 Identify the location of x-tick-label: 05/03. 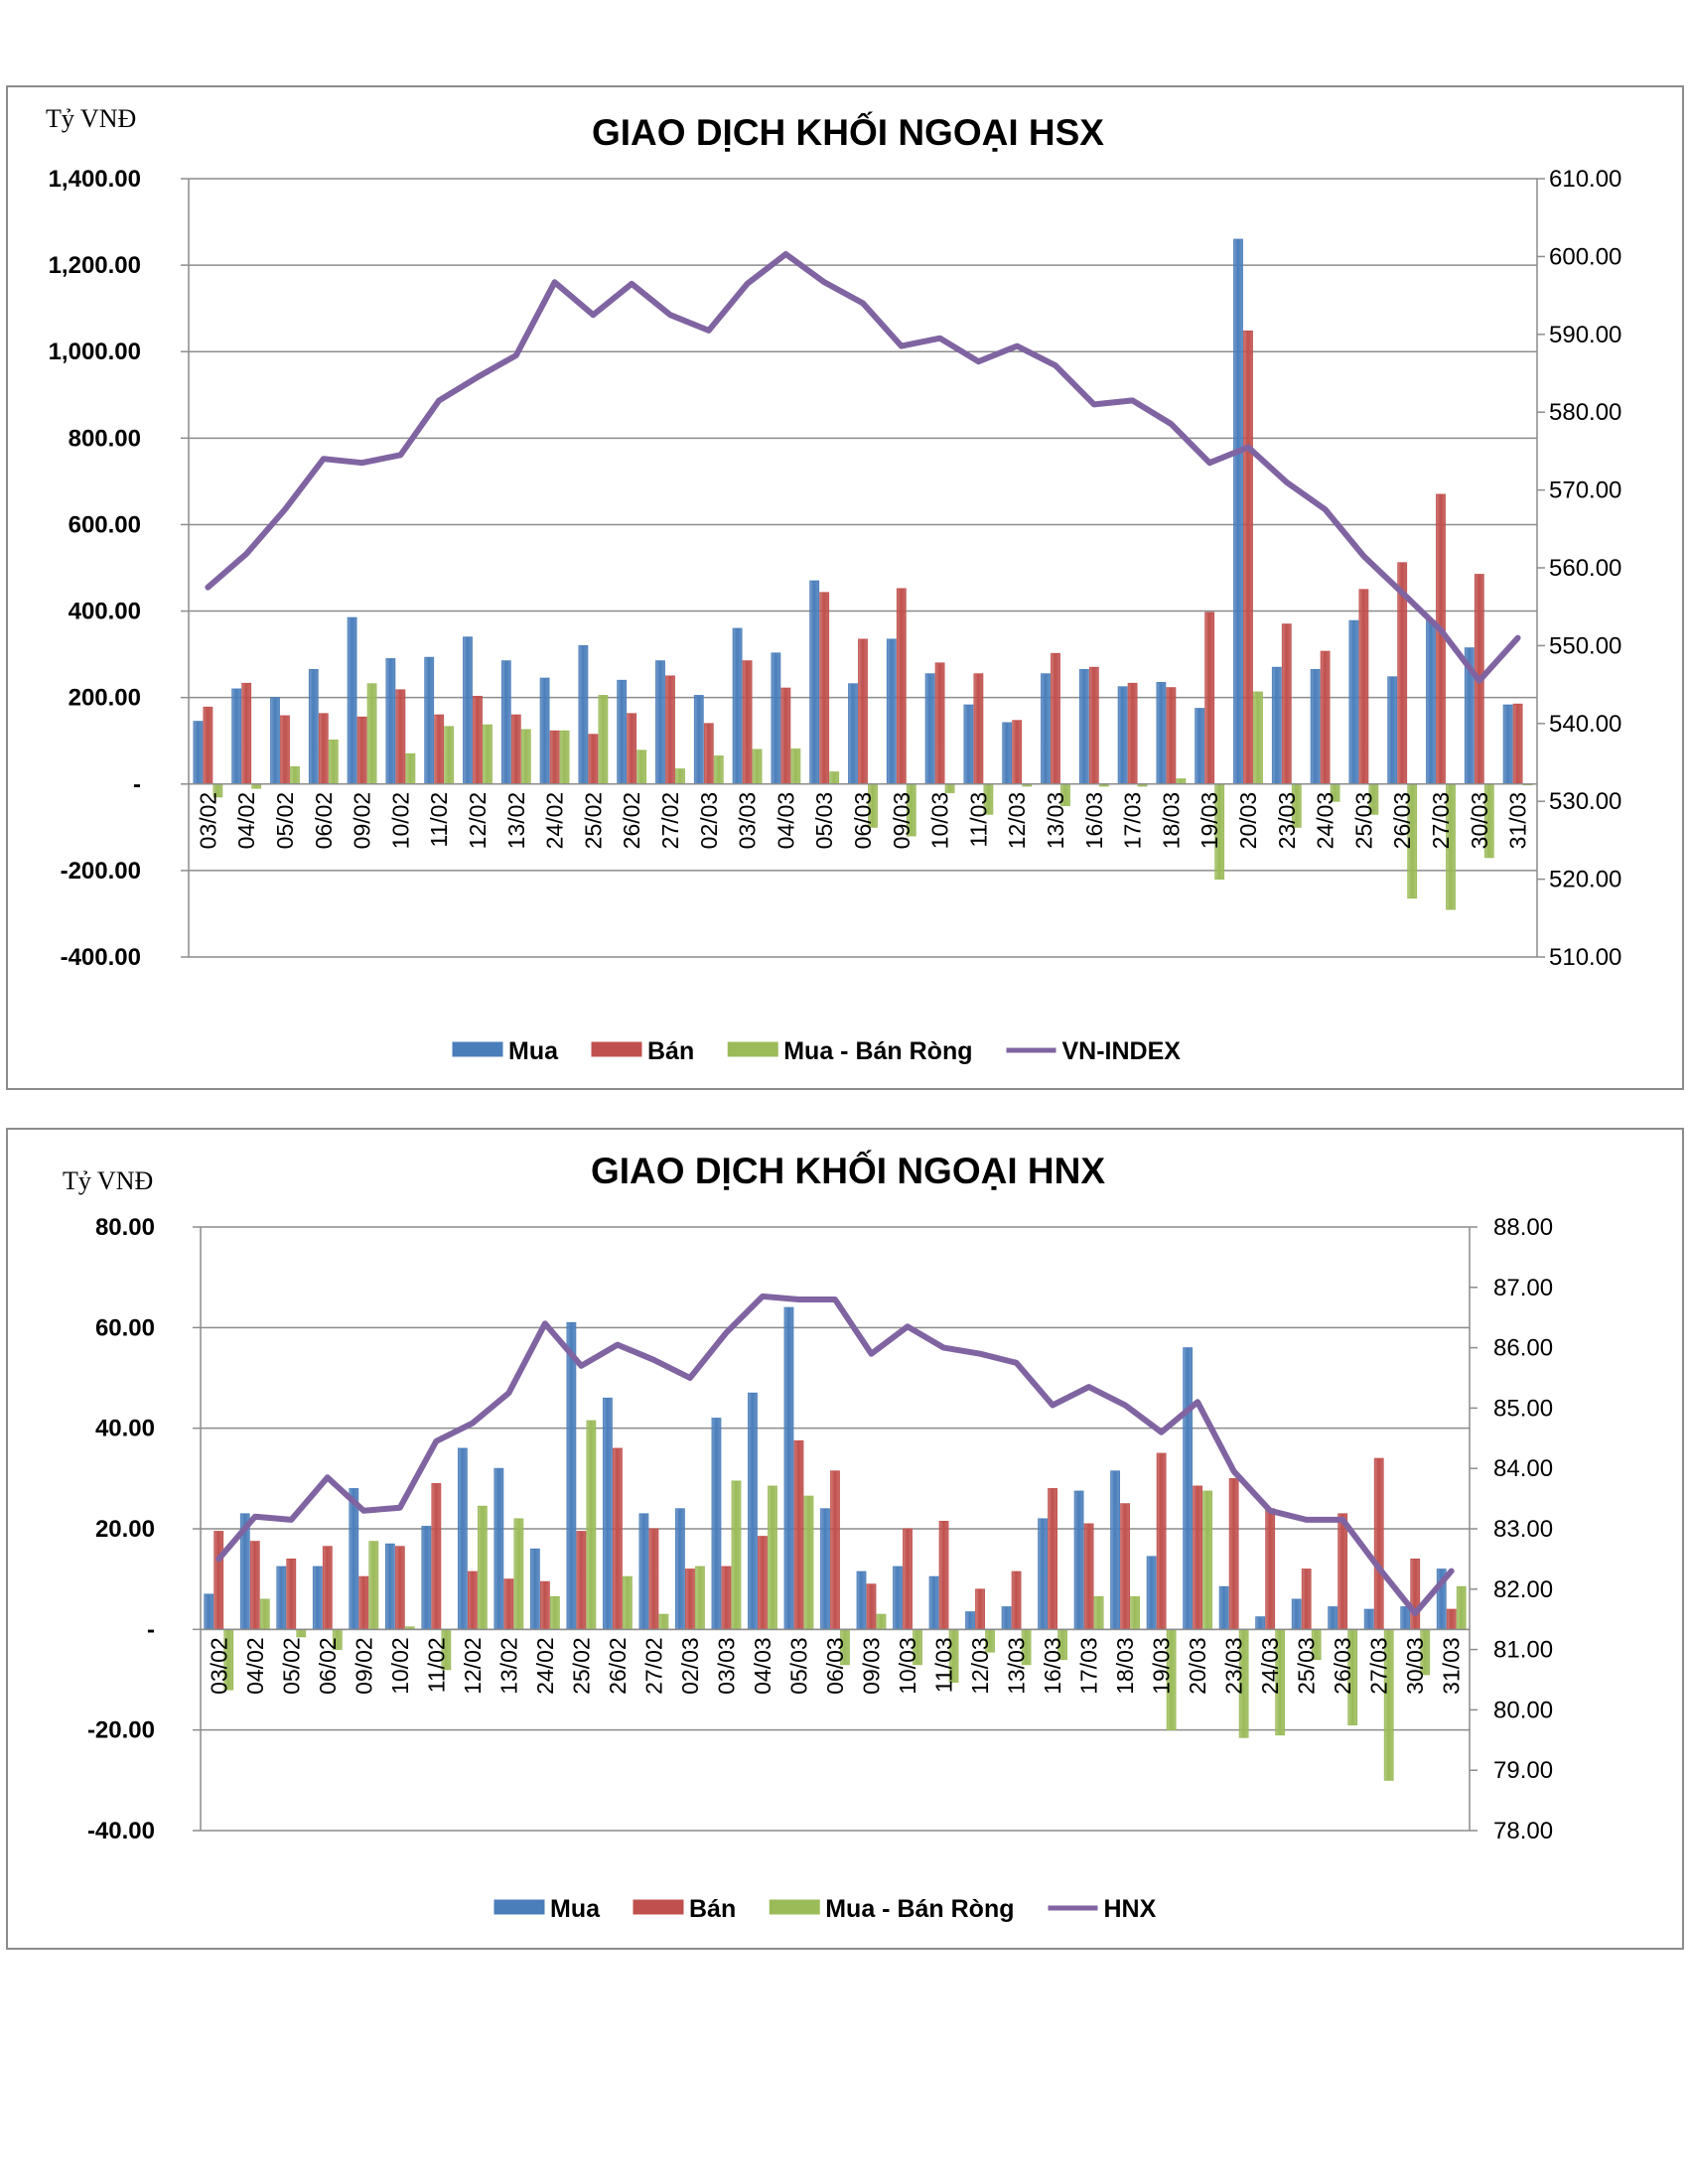
(824, 821).